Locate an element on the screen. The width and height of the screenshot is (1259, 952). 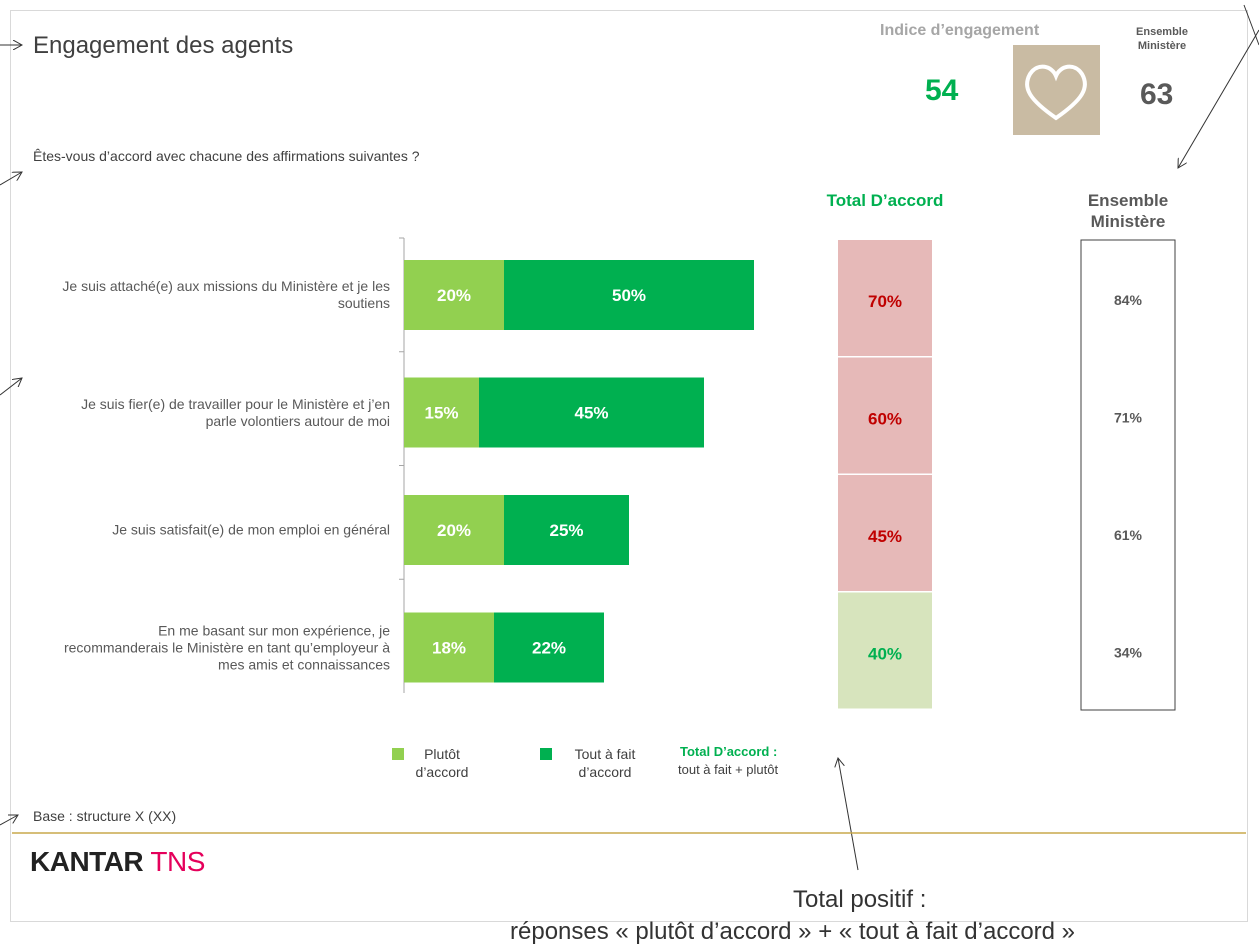
ensemble-value: 63 is located at coordinates (1157, 94).